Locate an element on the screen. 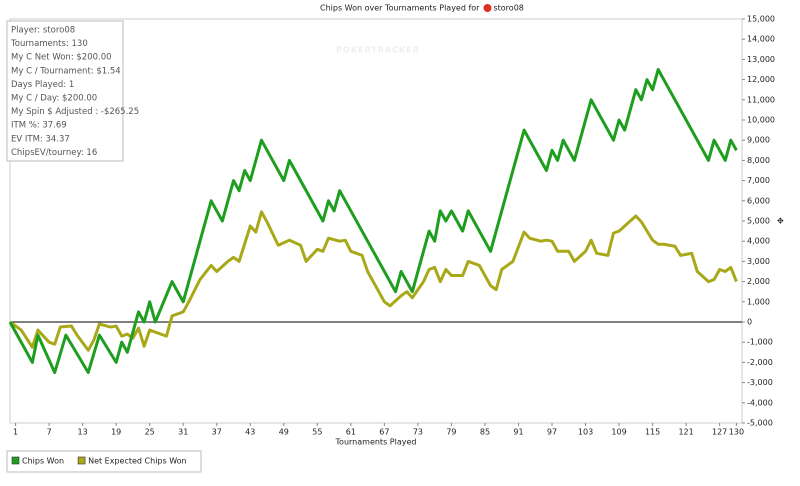 This screenshot has width=800, height=486. x-tick-label: 7 is located at coordinates (49, 432).